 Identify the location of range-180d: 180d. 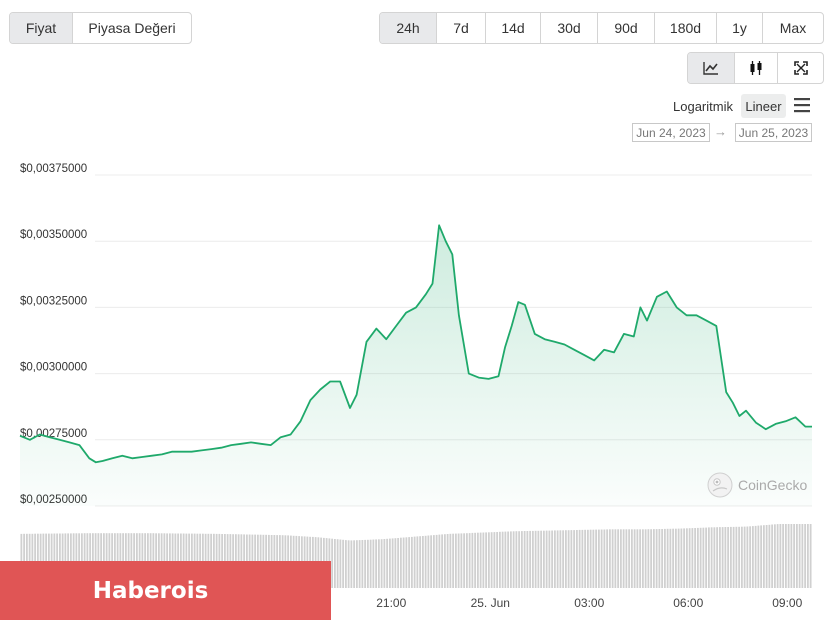
(686, 28).